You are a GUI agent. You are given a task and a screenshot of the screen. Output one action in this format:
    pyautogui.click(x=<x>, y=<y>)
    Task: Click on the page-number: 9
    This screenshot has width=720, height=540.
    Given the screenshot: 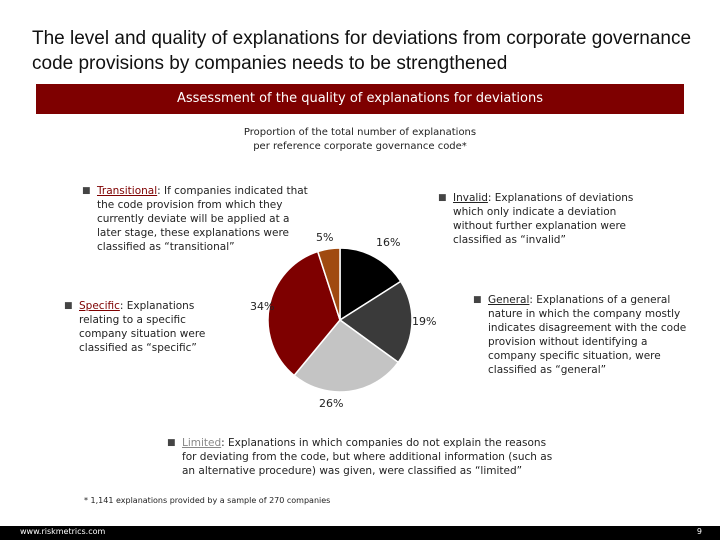 What is the action you would take?
    pyautogui.click(x=699, y=531)
    